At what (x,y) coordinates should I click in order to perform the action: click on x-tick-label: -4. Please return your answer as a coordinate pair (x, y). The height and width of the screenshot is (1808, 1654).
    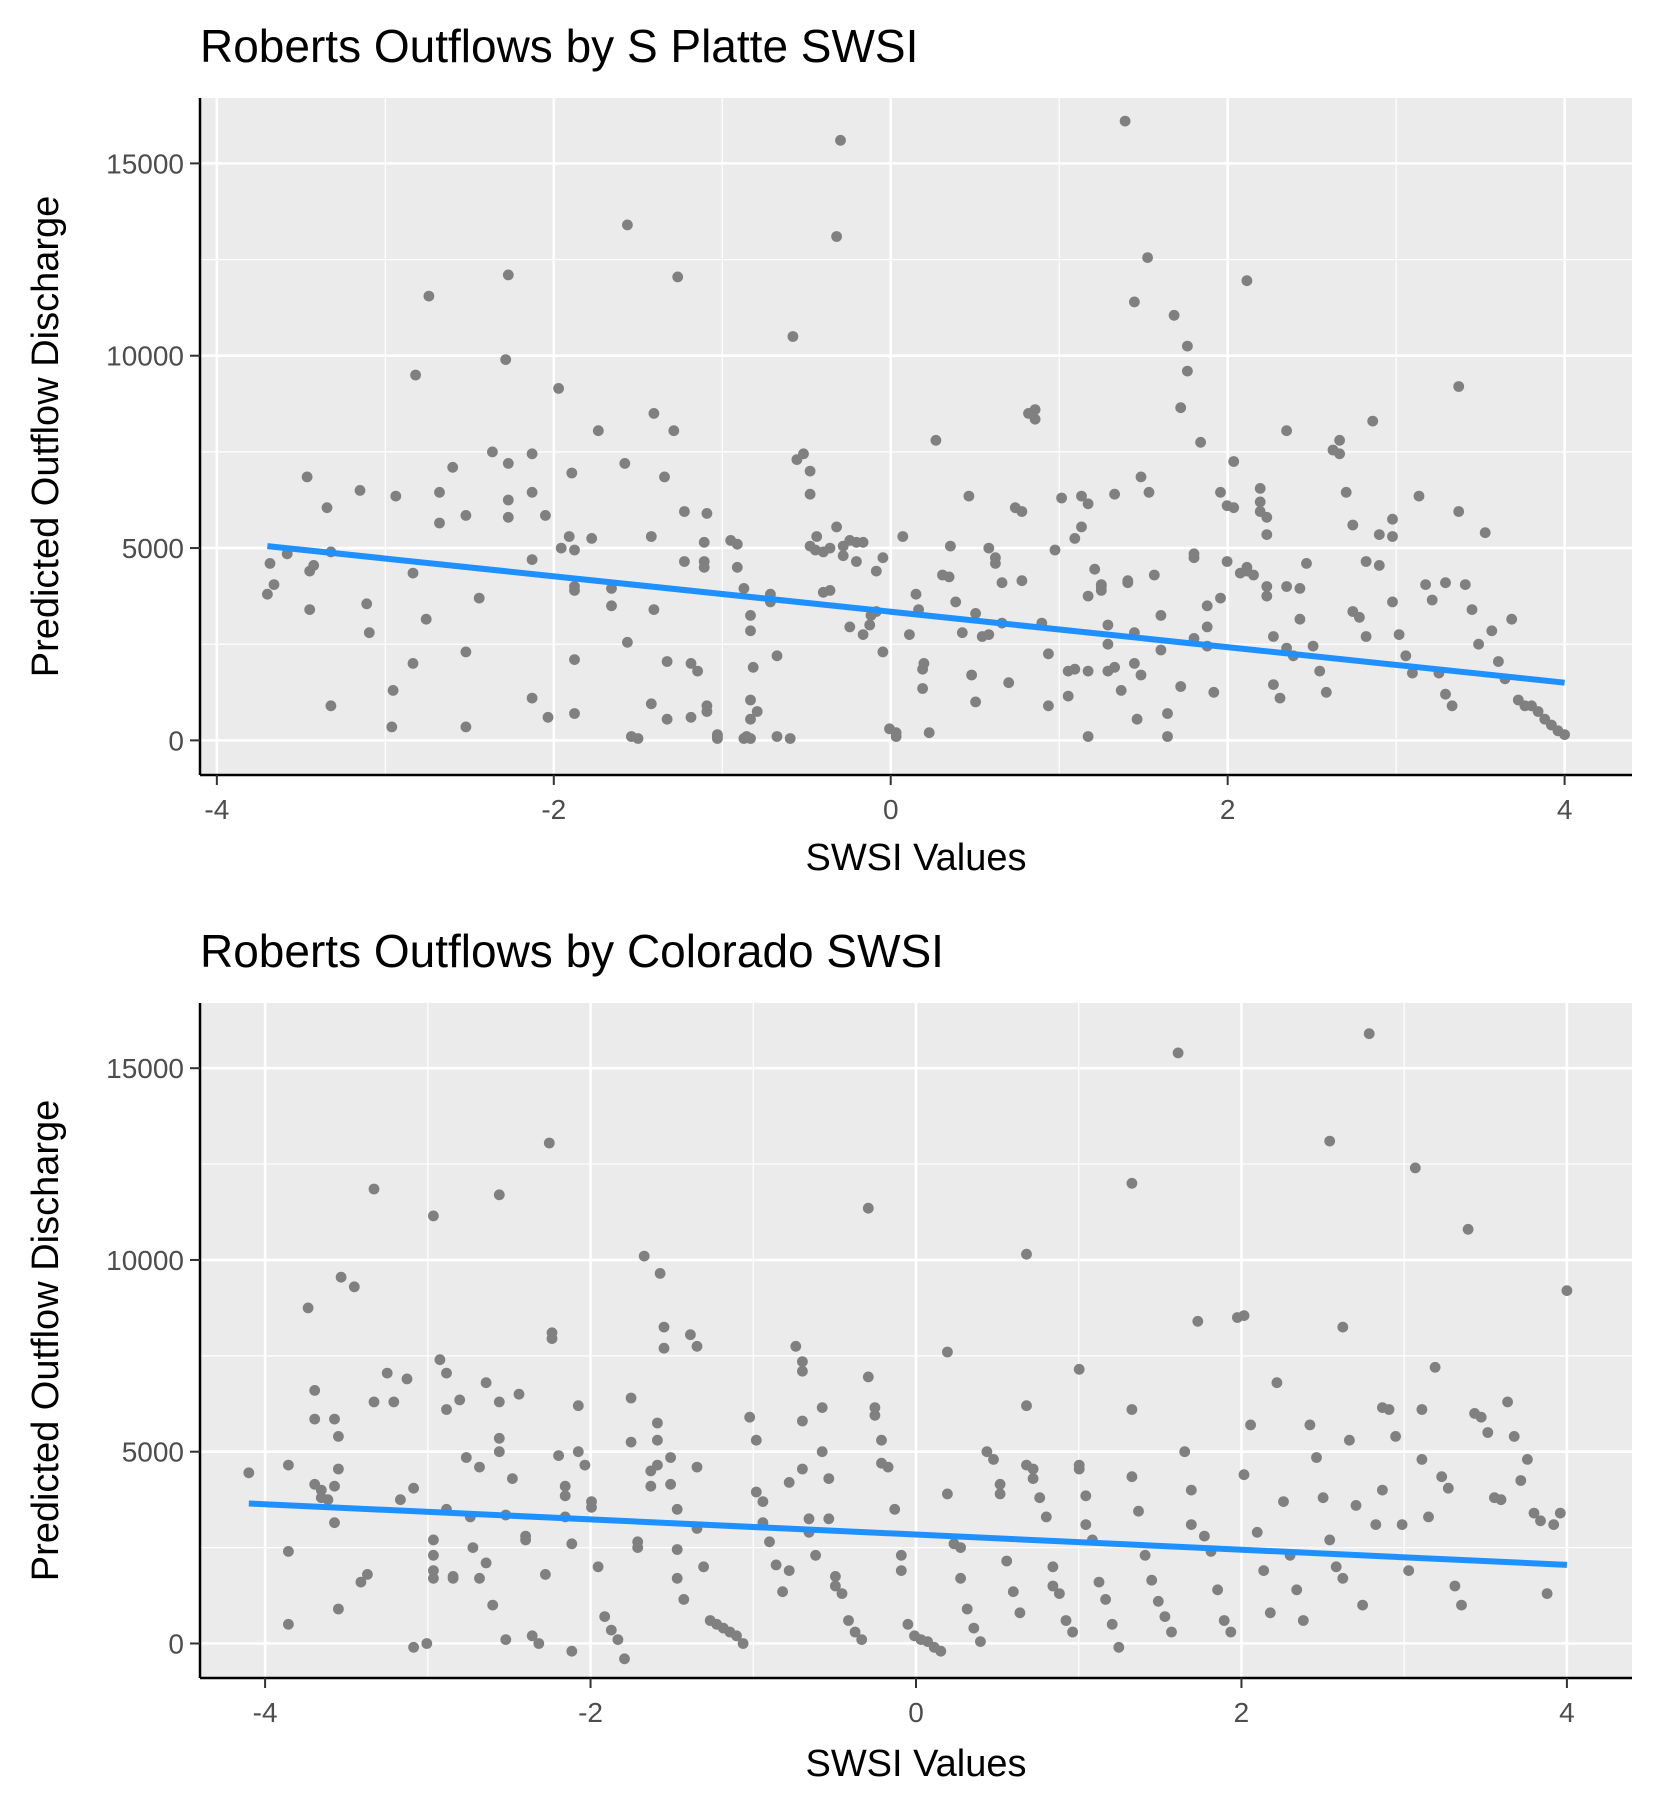
    Looking at the image, I should click on (265, 1712).